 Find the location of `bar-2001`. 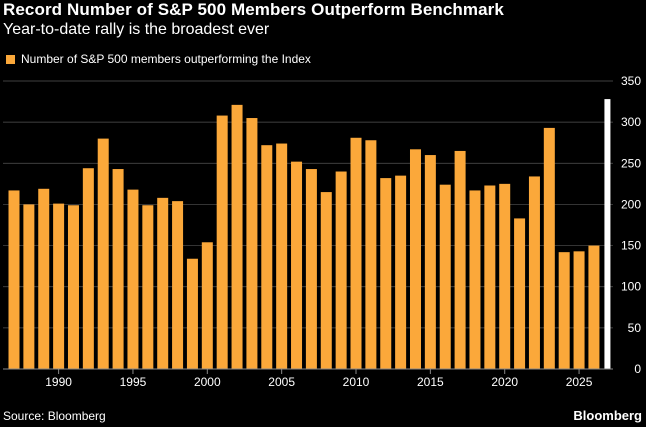

bar-2001 is located at coordinates (222, 242).